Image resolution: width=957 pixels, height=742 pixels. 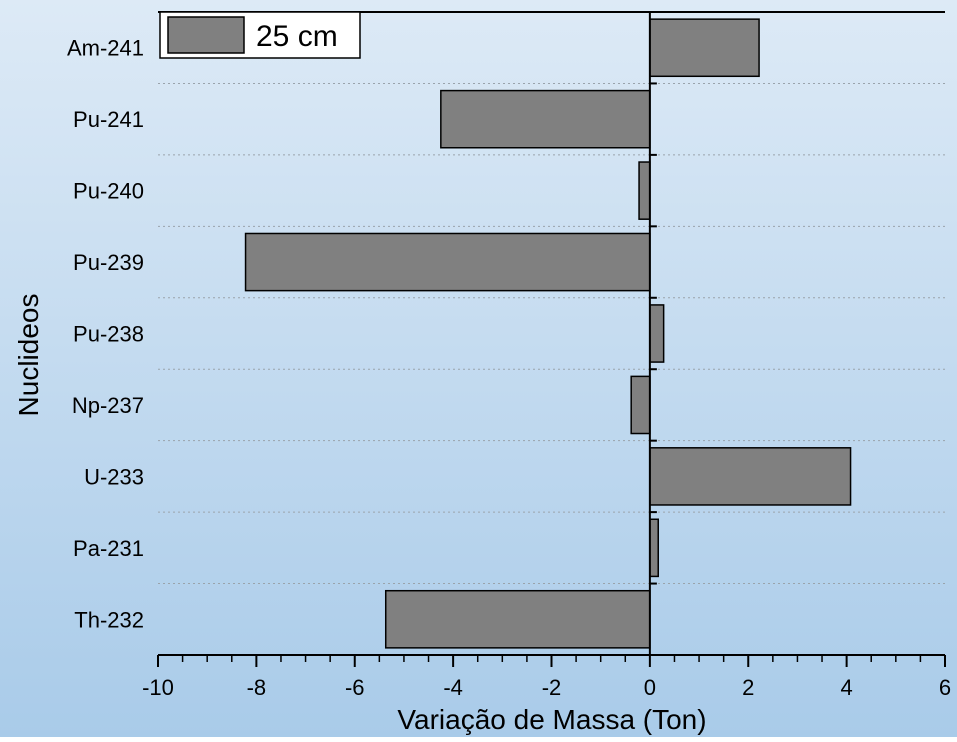 I want to click on legend: 25 cm, so click(x=260, y=35).